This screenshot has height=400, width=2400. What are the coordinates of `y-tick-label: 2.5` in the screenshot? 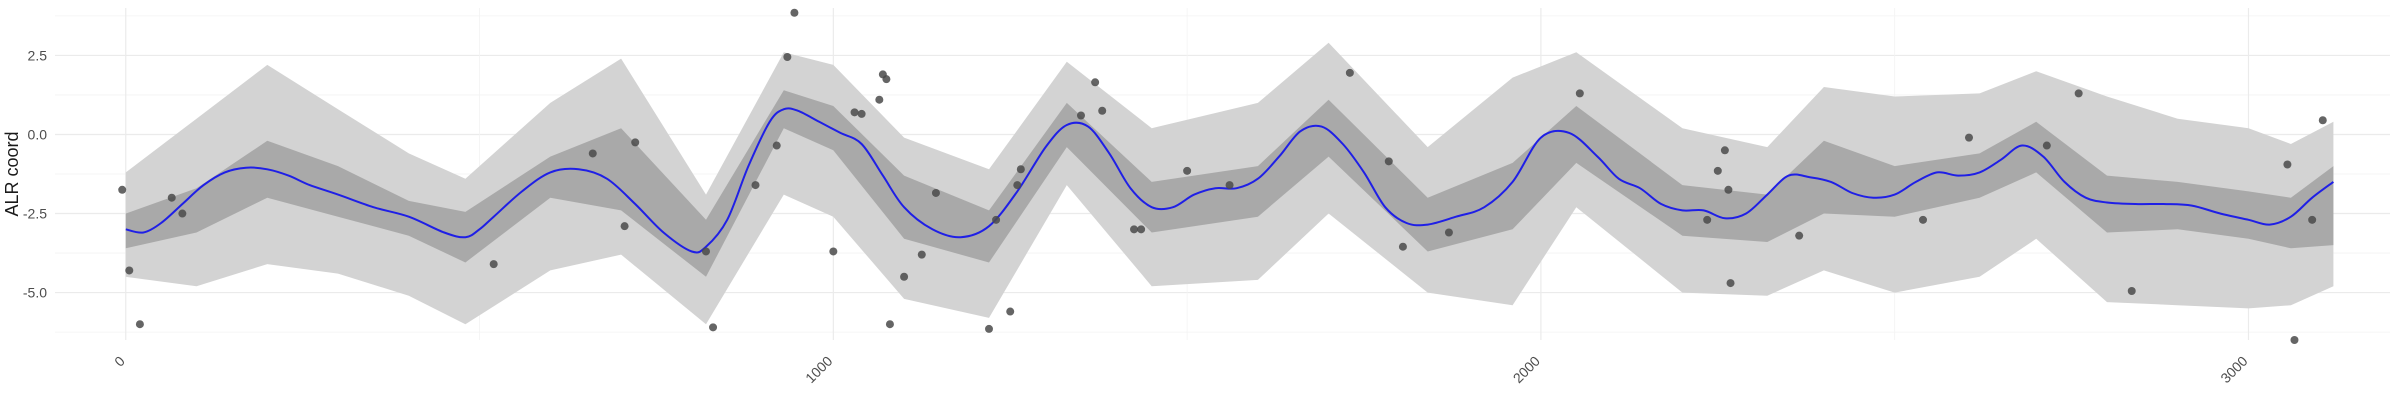 It's located at (38, 55).